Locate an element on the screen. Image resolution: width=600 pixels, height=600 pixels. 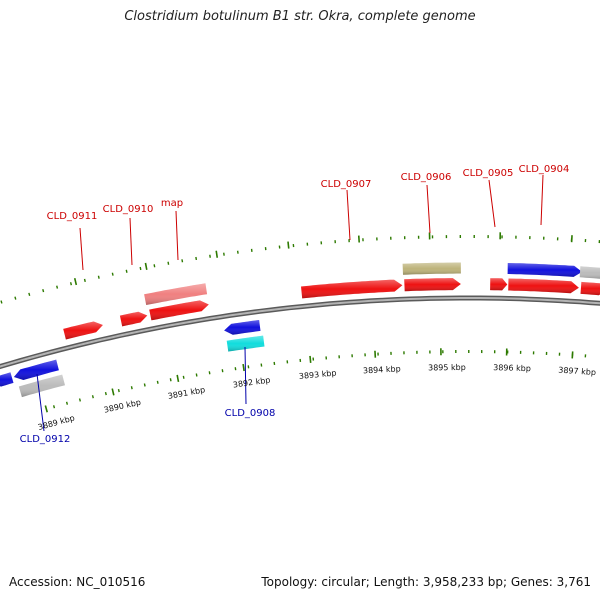
scale-label: 3897 kbp is located at coordinates (577, 372).